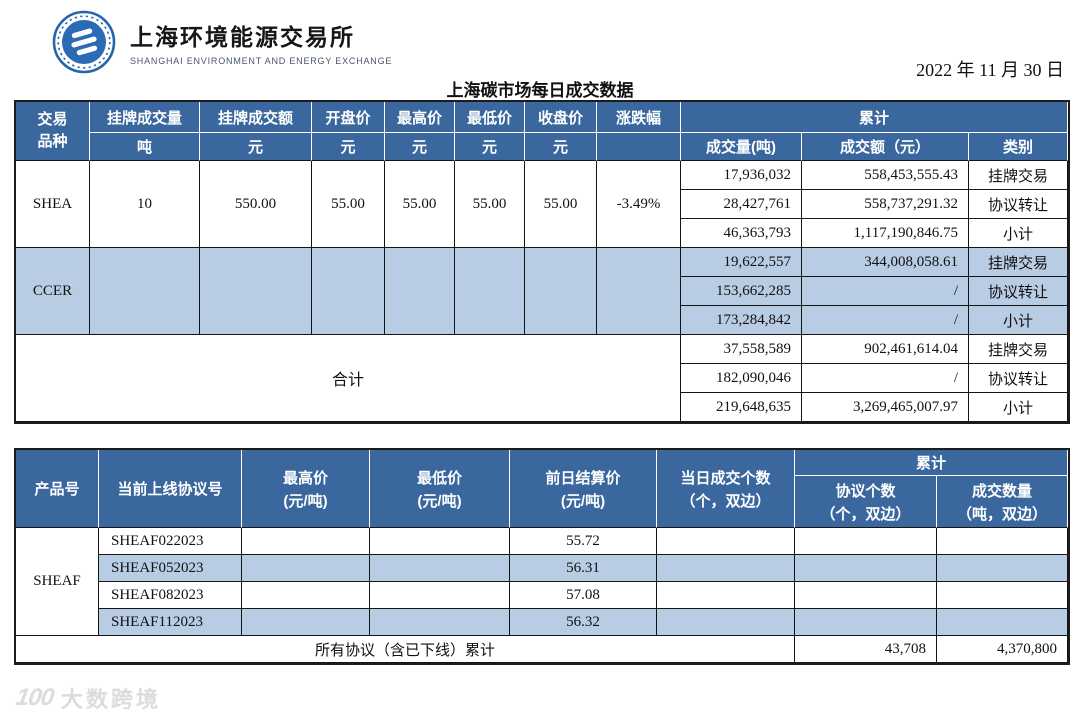 The width and height of the screenshot is (1080, 722). I want to click on t1-shea-listed-volume: 10, so click(145, 204).